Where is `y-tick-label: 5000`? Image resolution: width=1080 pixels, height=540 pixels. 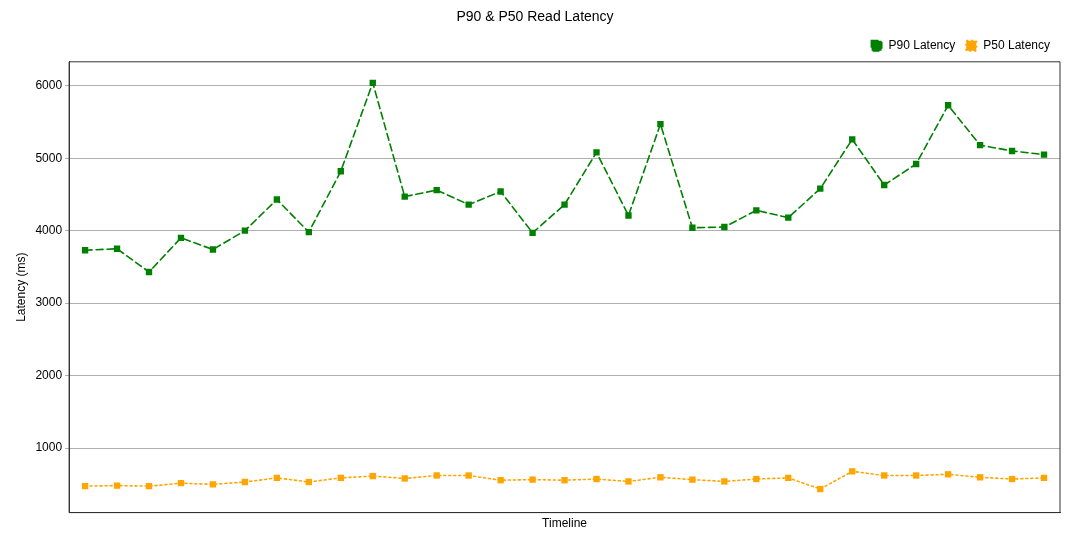
y-tick-label: 5000 is located at coordinates (49, 157).